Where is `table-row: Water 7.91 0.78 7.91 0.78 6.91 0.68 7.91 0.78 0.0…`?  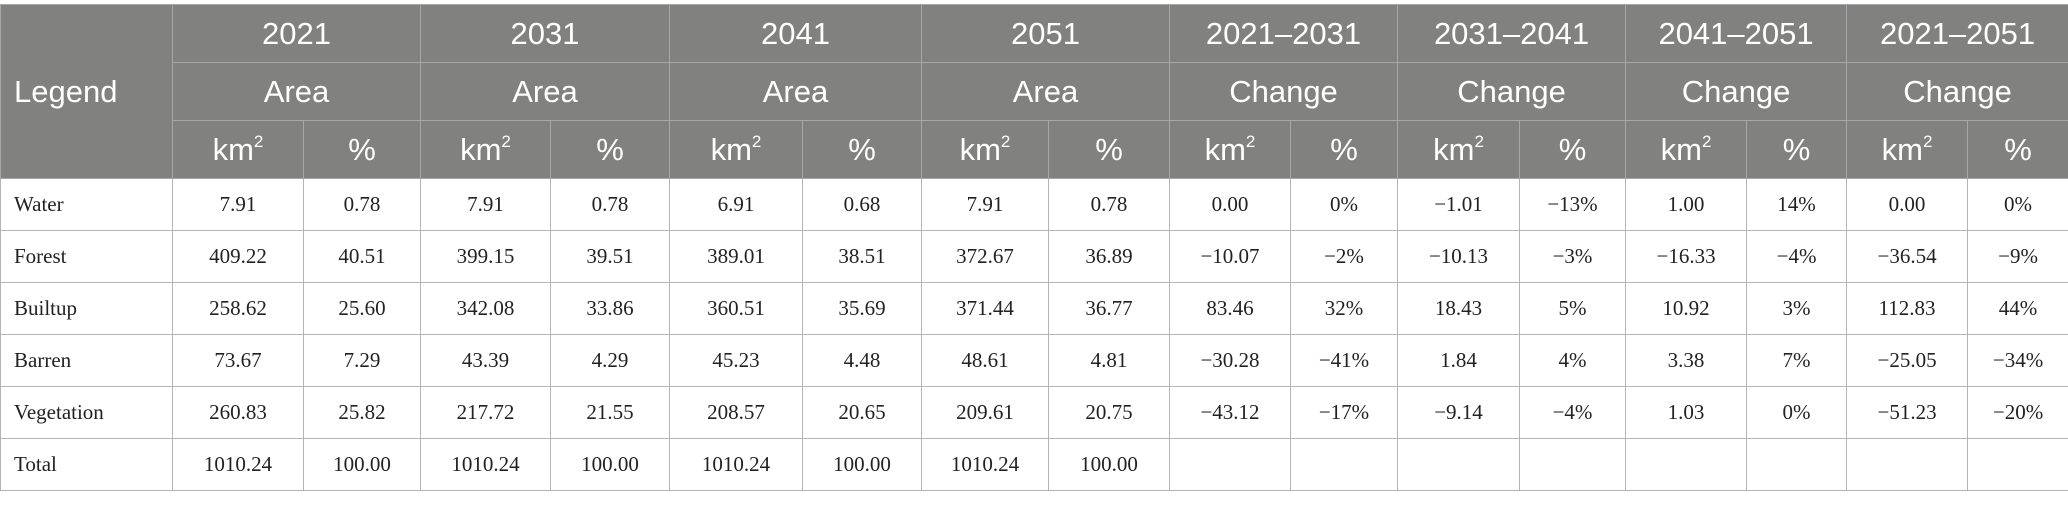
table-row: Water 7.91 0.78 7.91 0.78 6.91 0.68 7.91 0.78 0.0… is located at coordinates (1034, 204).